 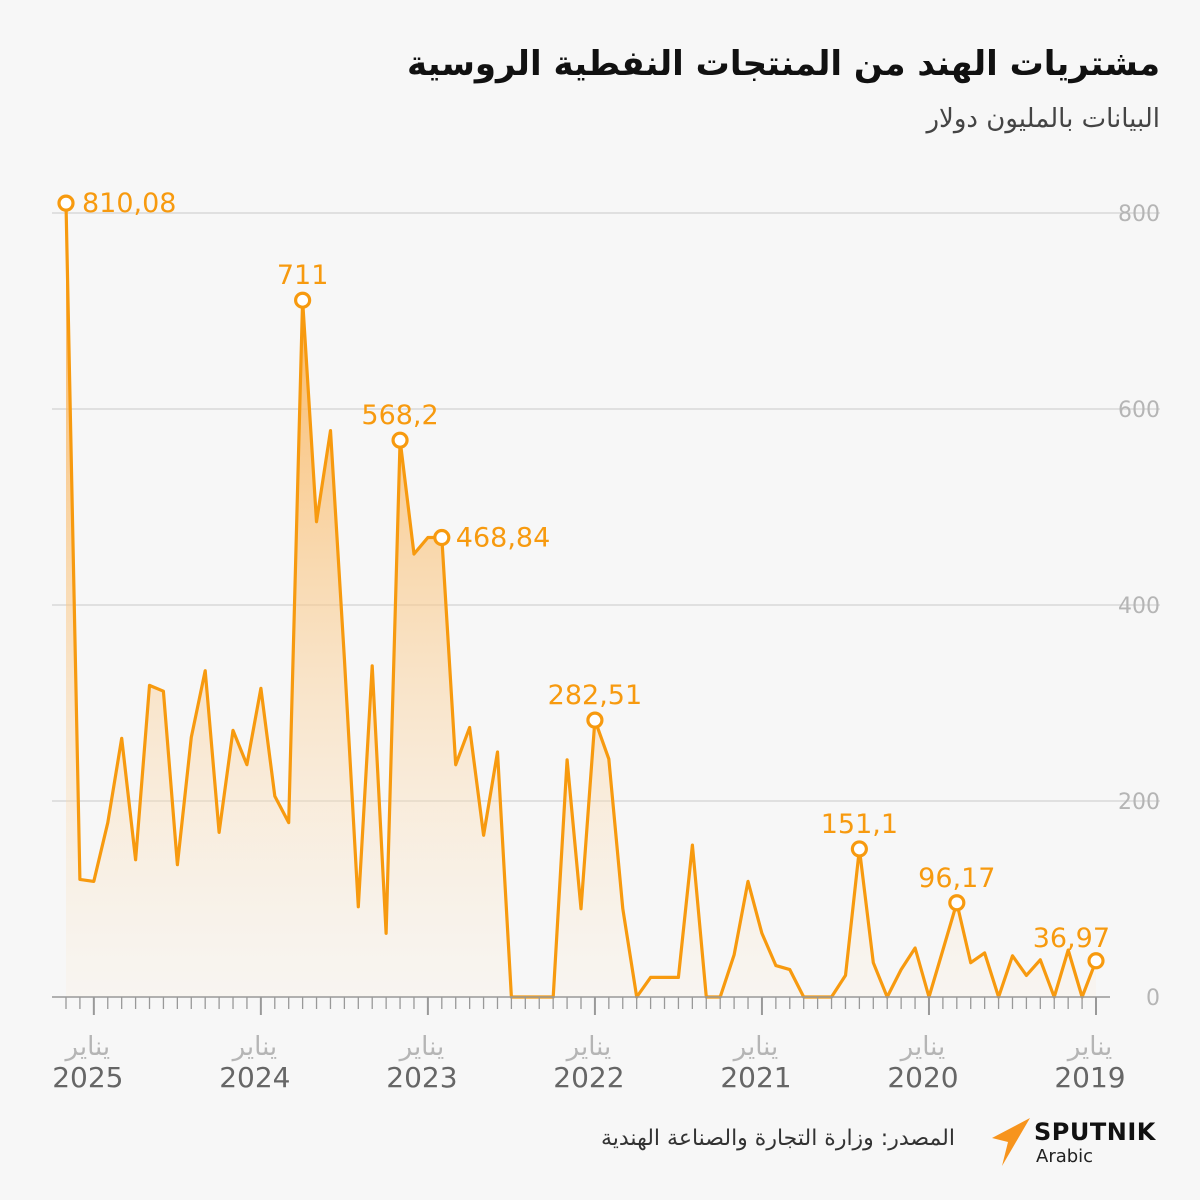 I want to click on data-label: 810,08, so click(x=129, y=203).